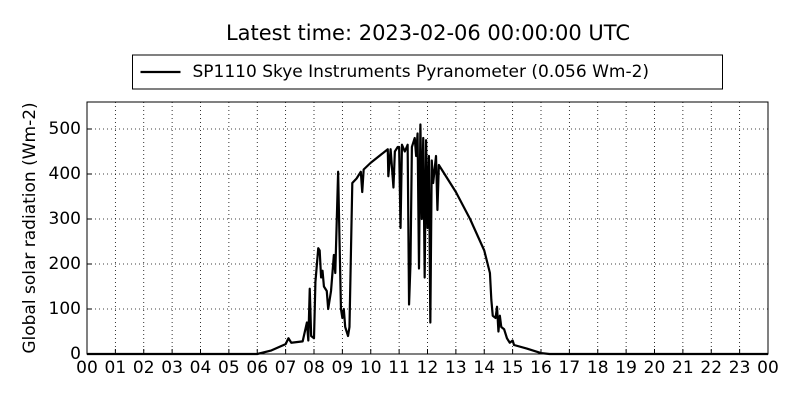  Describe the element at coordinates (371, 368) in the screenshot. I see `x-tick-label: 10` at that location.